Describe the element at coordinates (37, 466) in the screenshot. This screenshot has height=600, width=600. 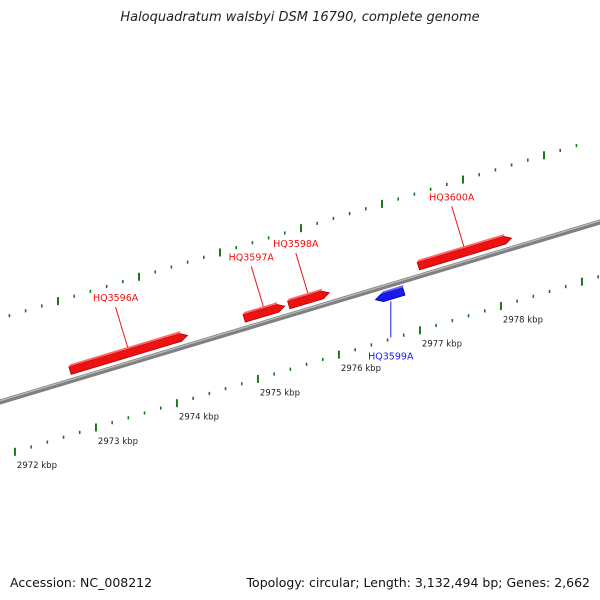
I see `ruler-tick-label: 2972 kbp` at that location.